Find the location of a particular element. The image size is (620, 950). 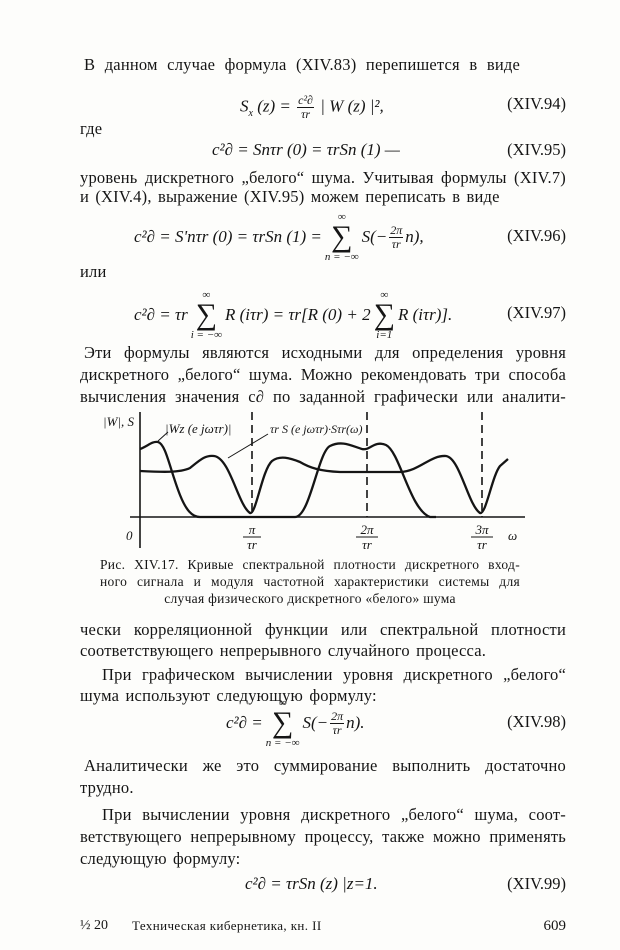

eq-part: R (iτr)]. is located at coordinates (425, 314).